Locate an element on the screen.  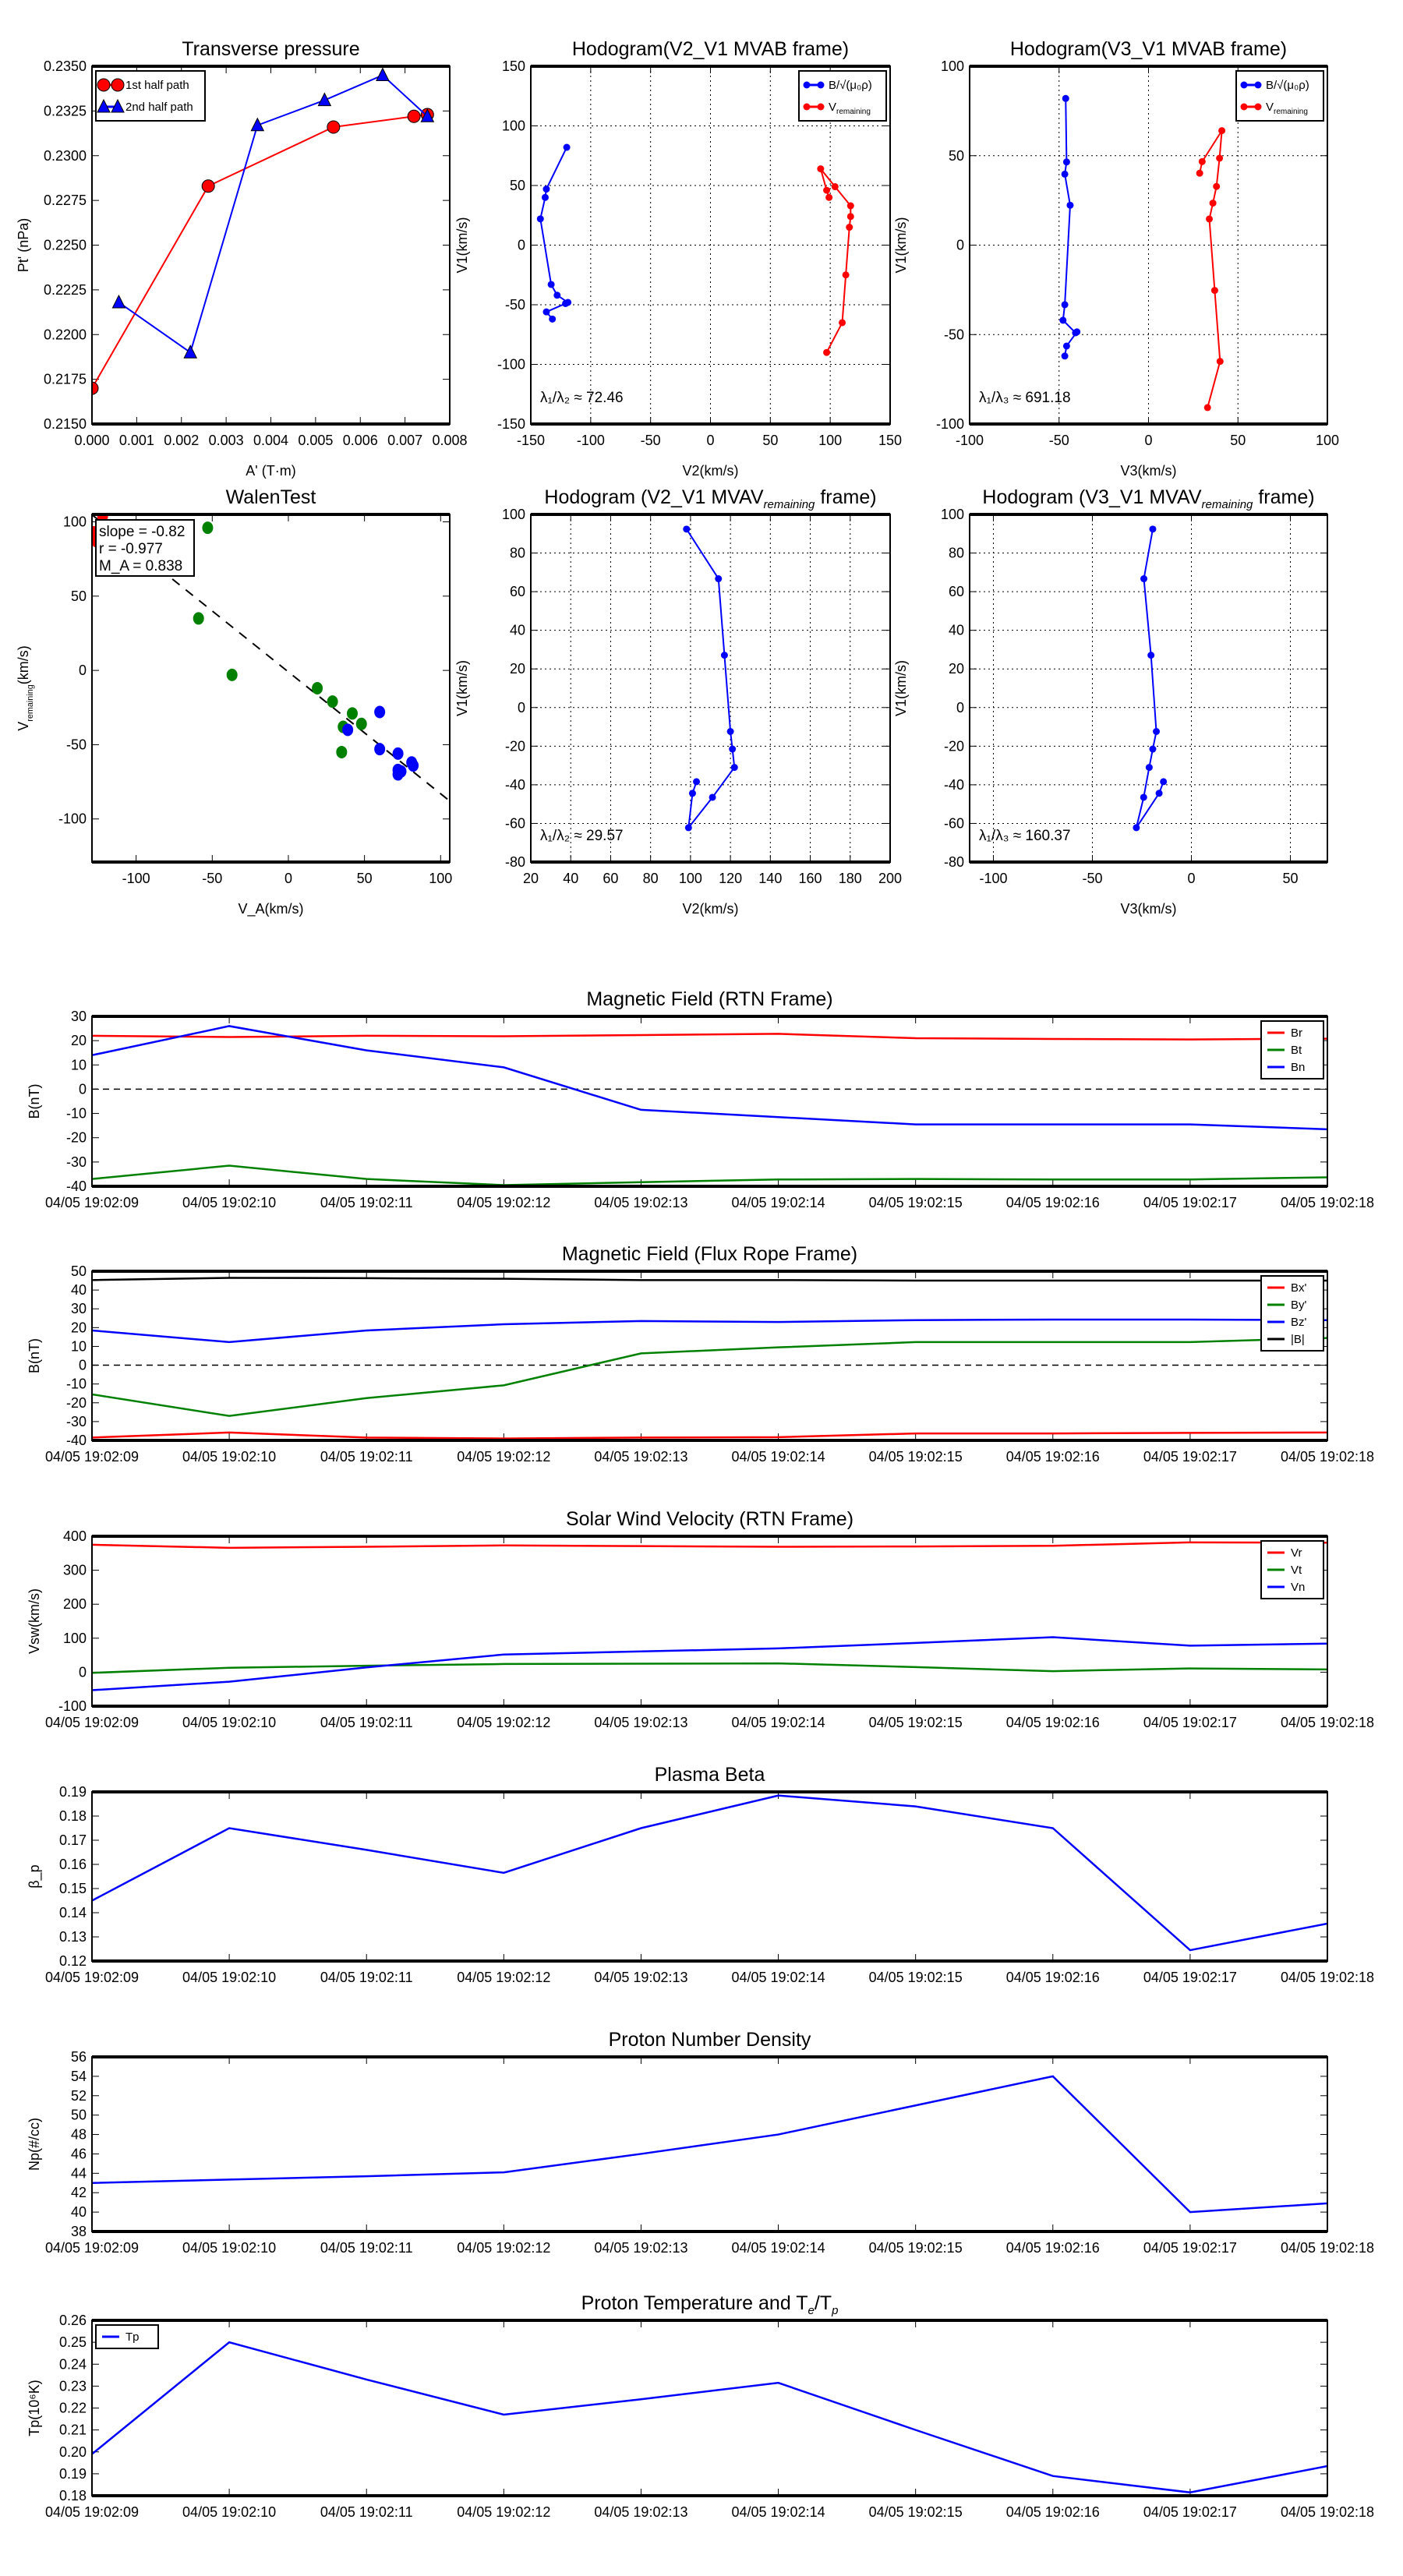
y-axis-label: Tp(10⁶K) is located at coordinates (34, 2408).